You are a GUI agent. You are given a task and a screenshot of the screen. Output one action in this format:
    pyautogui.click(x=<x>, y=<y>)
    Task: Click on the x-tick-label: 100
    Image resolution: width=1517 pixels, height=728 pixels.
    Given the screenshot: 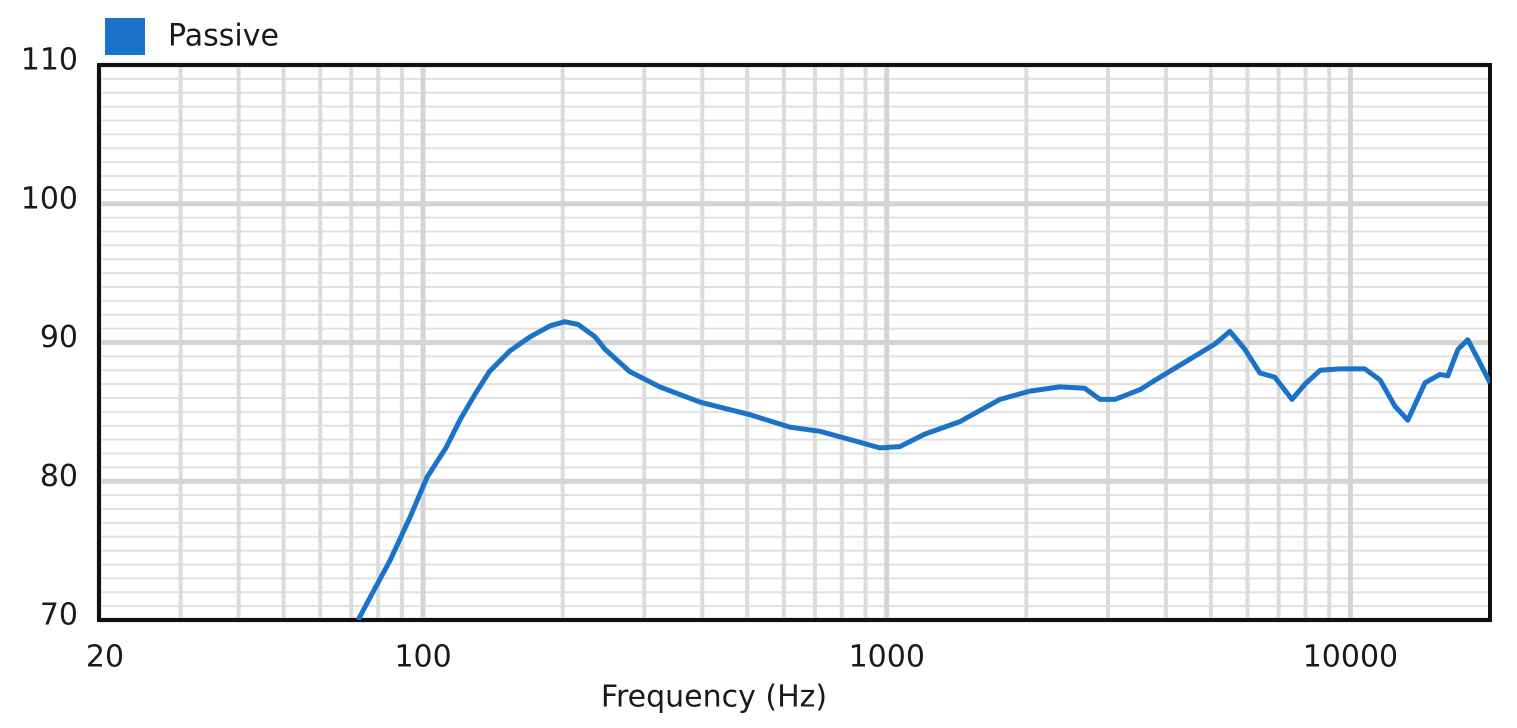 What is the action you would take?
    pyautogui.click(x=422, y=657)
    